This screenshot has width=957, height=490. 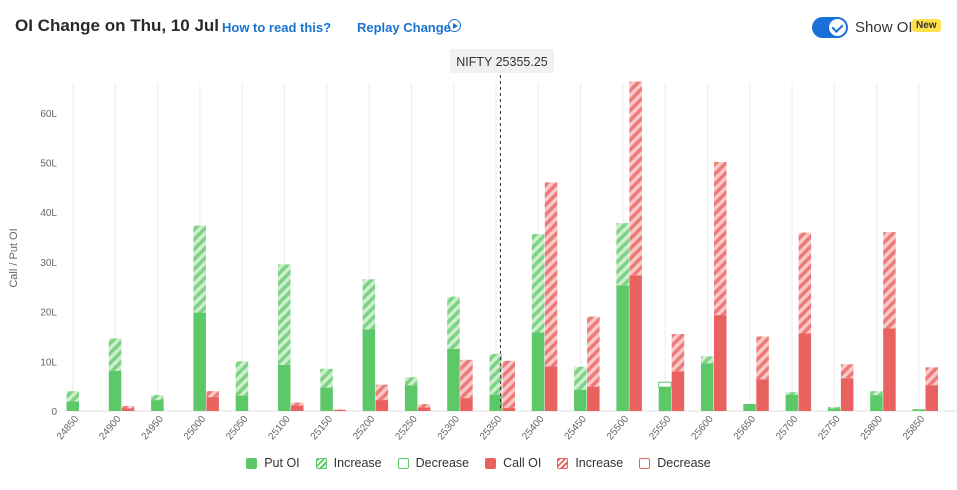 I want to click on x-tick-label: 25550, so click(x=660, y=428).